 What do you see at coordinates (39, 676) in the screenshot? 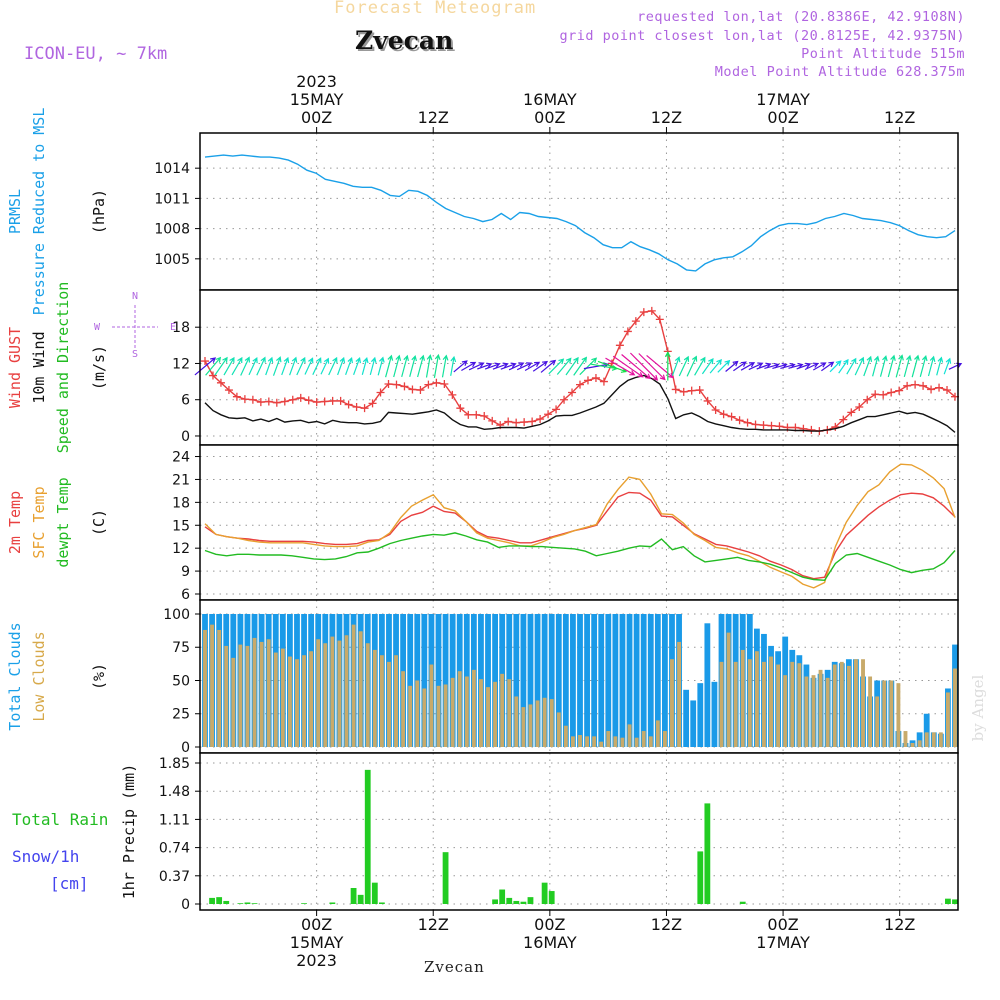
I see `axis-title-low-clouds: Low Clouds` at bounding box center [39, 676].